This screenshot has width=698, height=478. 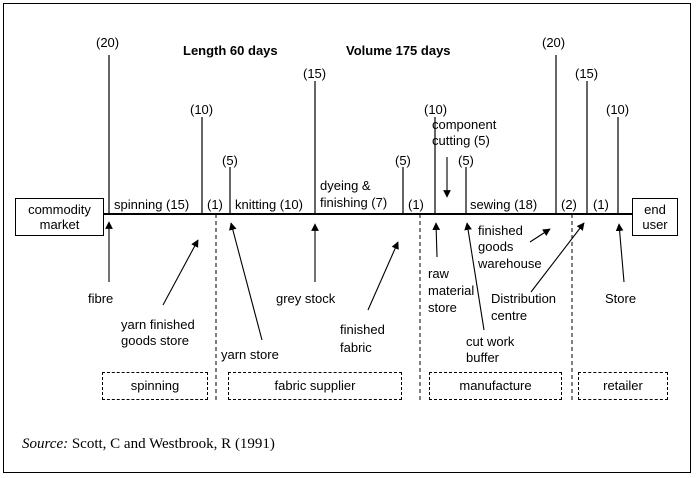 What do you see at coordinates (438, 273) in the screenshot?
I see `label-raw-material-1: raw` at bounding box center [438, 273].